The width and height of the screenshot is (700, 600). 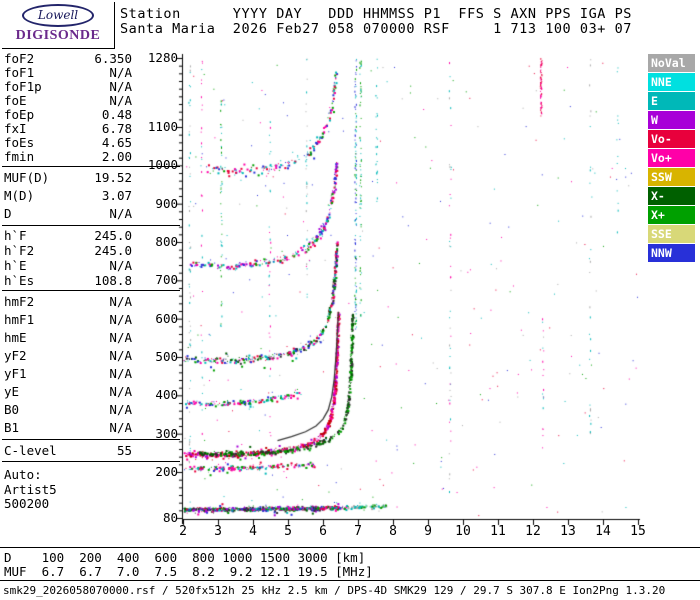 I want to click on legend-item-x-minus: X-, so click(x=671, y=196).